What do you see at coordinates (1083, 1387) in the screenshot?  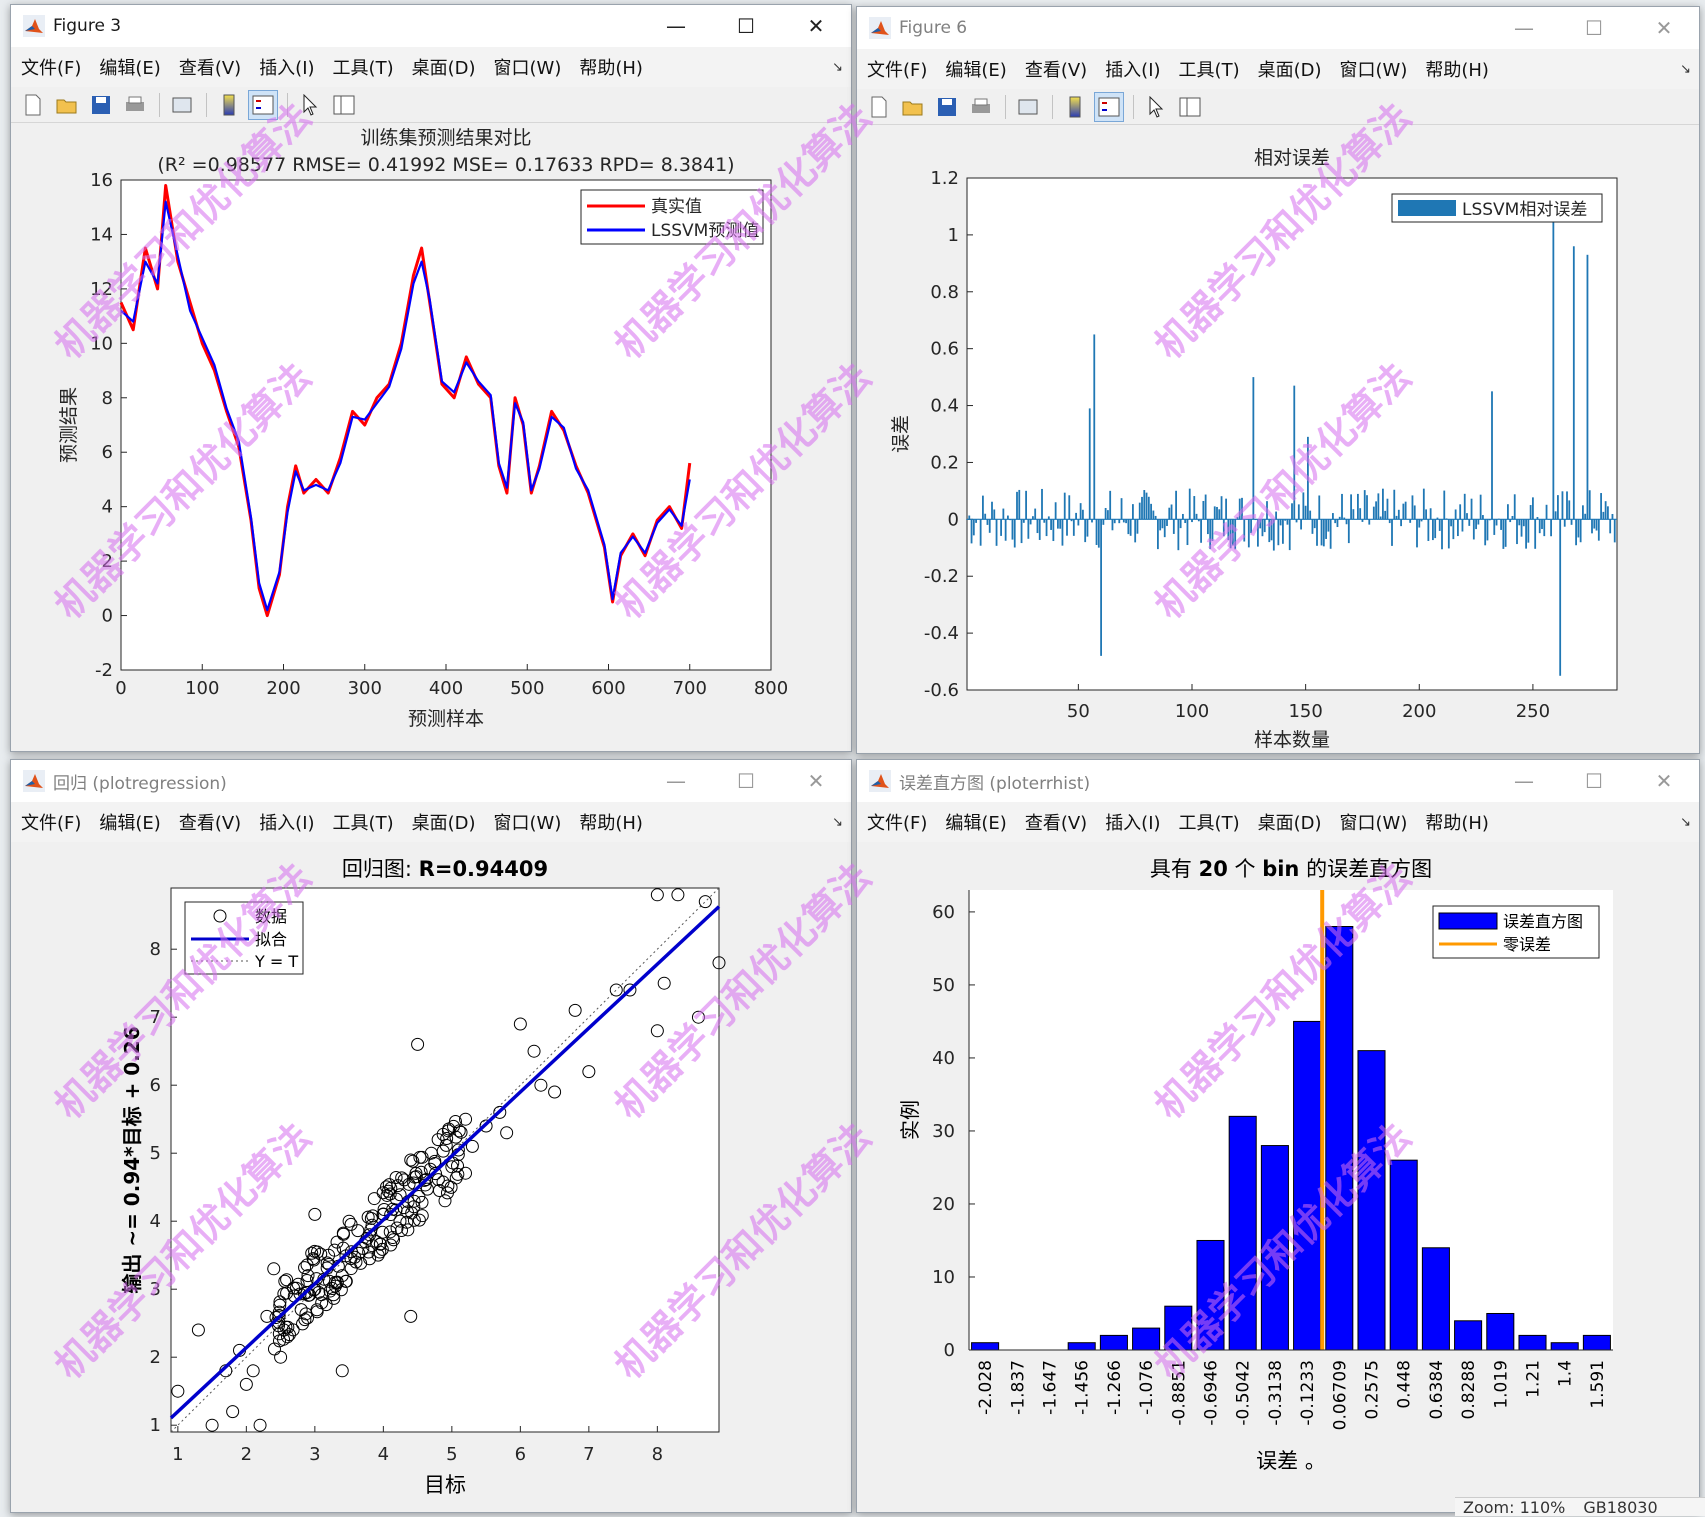 I see `x-tick-label: -1.456` at bounding box center [1083, 1387].